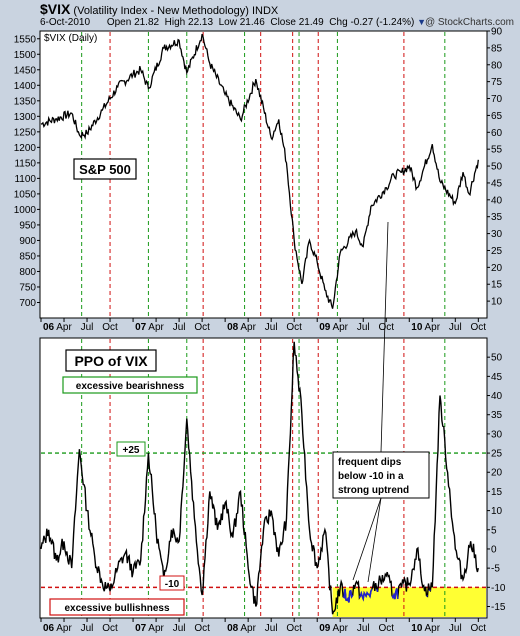 The image size is (520, 636). Describe the element at coordinates (497, 82) in the screenshot. I see `right-axis-tick-label-13: 75` at that location.